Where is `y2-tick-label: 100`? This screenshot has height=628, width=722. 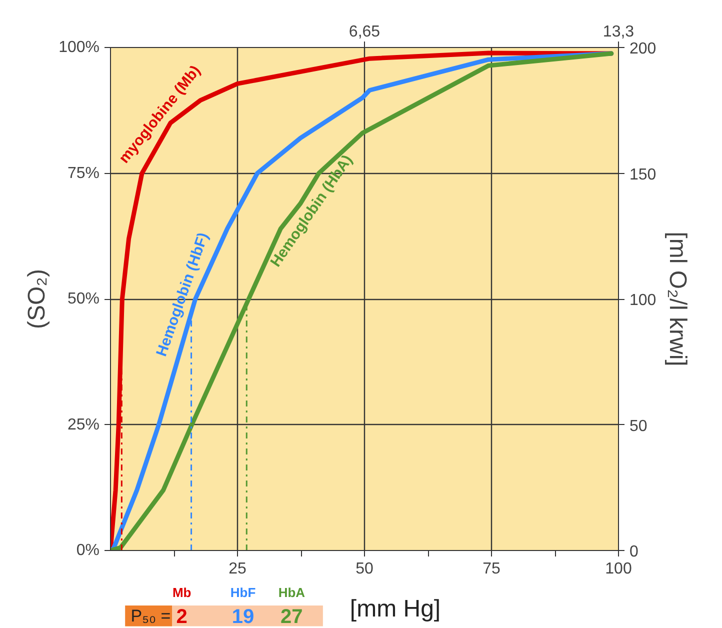 y2-tick-label: 100 is located at coordinates (643, 300).